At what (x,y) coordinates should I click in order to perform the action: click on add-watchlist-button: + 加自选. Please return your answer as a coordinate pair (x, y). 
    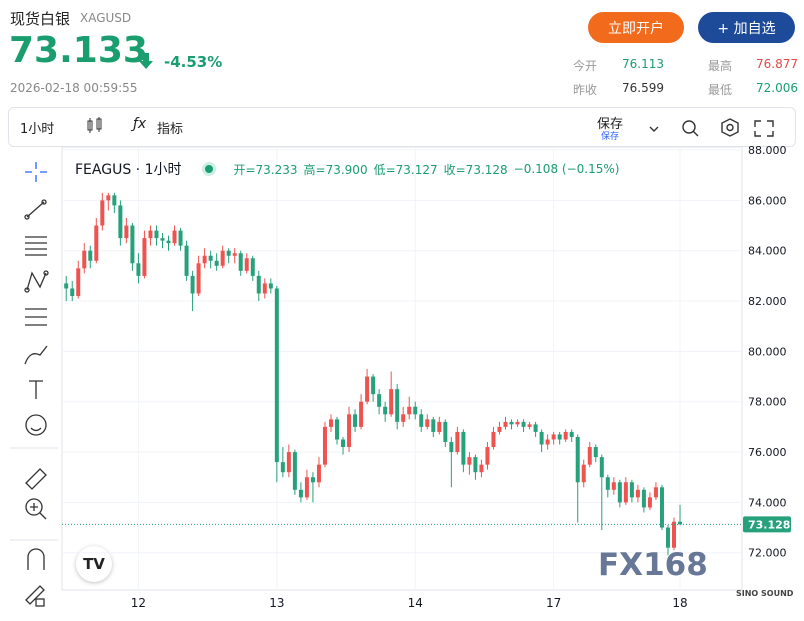
    Looking at the image, I should click on (746, 27).